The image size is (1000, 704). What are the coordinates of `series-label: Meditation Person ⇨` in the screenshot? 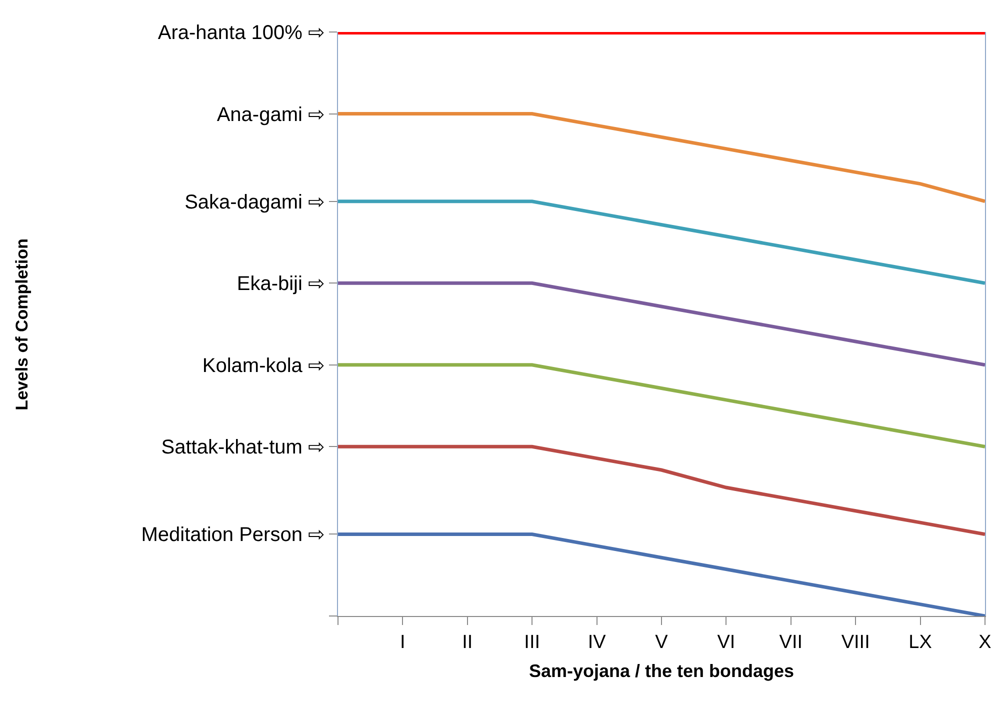 It's located at (233, 535).